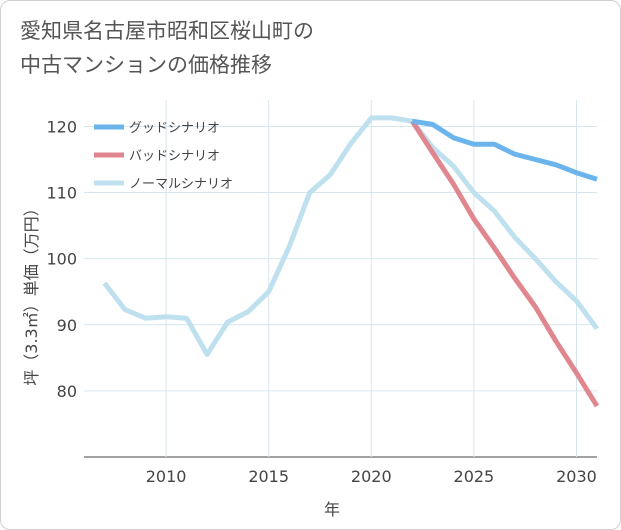 The image size is (621, 530). Describe the element at coordinates (474, 476) in the screenshot. I see `x-tick-label: 2025` at that location.